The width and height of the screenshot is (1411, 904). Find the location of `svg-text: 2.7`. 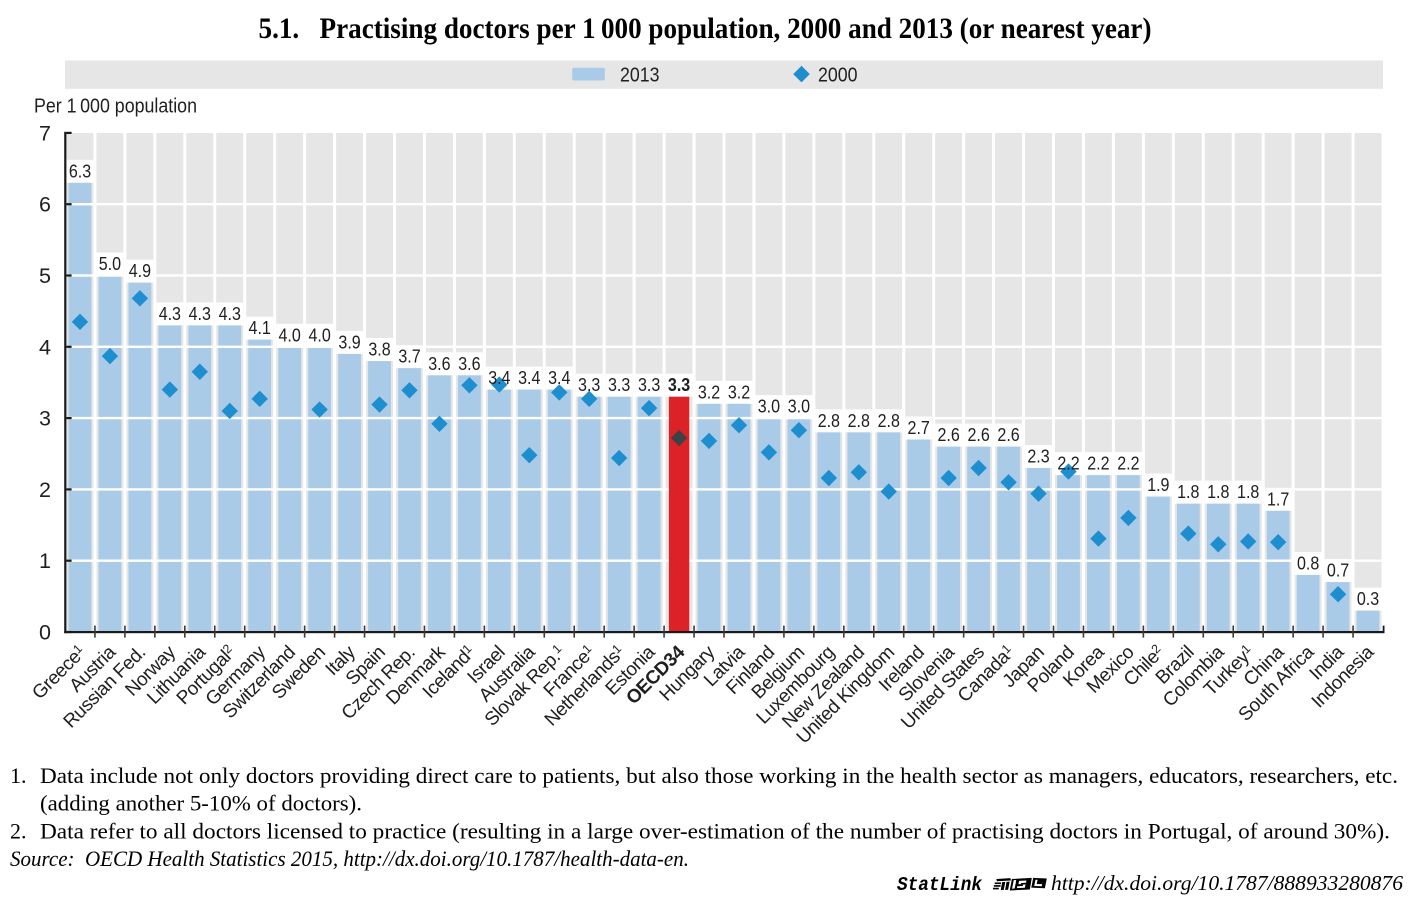

svg-text: 2.7 is located at coordinates (919, 428).